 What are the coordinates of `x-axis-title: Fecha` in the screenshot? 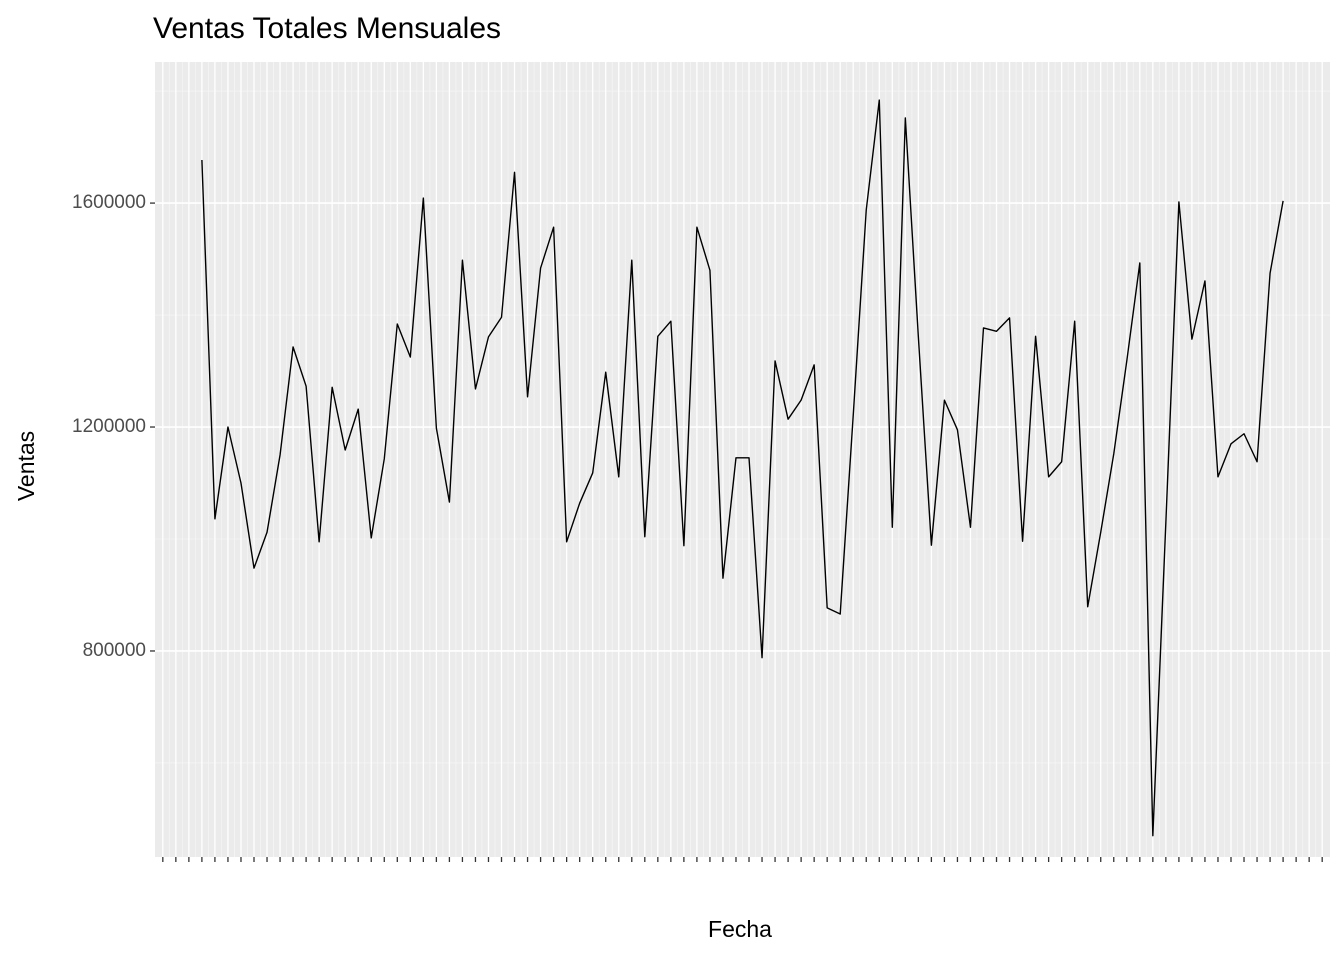 It's located at (740, 929).